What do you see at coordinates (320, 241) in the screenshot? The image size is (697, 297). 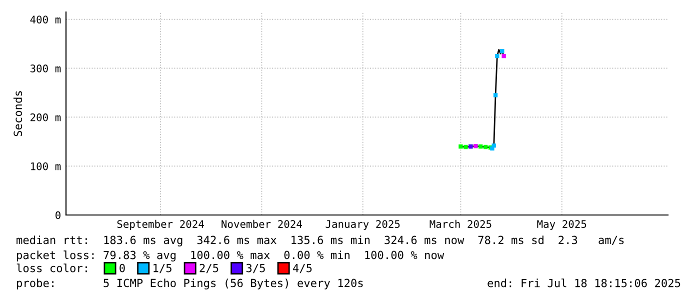 I see `text: median rtt: 183.6 ms avg 342.6 ms max 135.6 ms min 324.6 ms now 78.2 ms sd 2.3 am/s` at bounding box center [320, 241].